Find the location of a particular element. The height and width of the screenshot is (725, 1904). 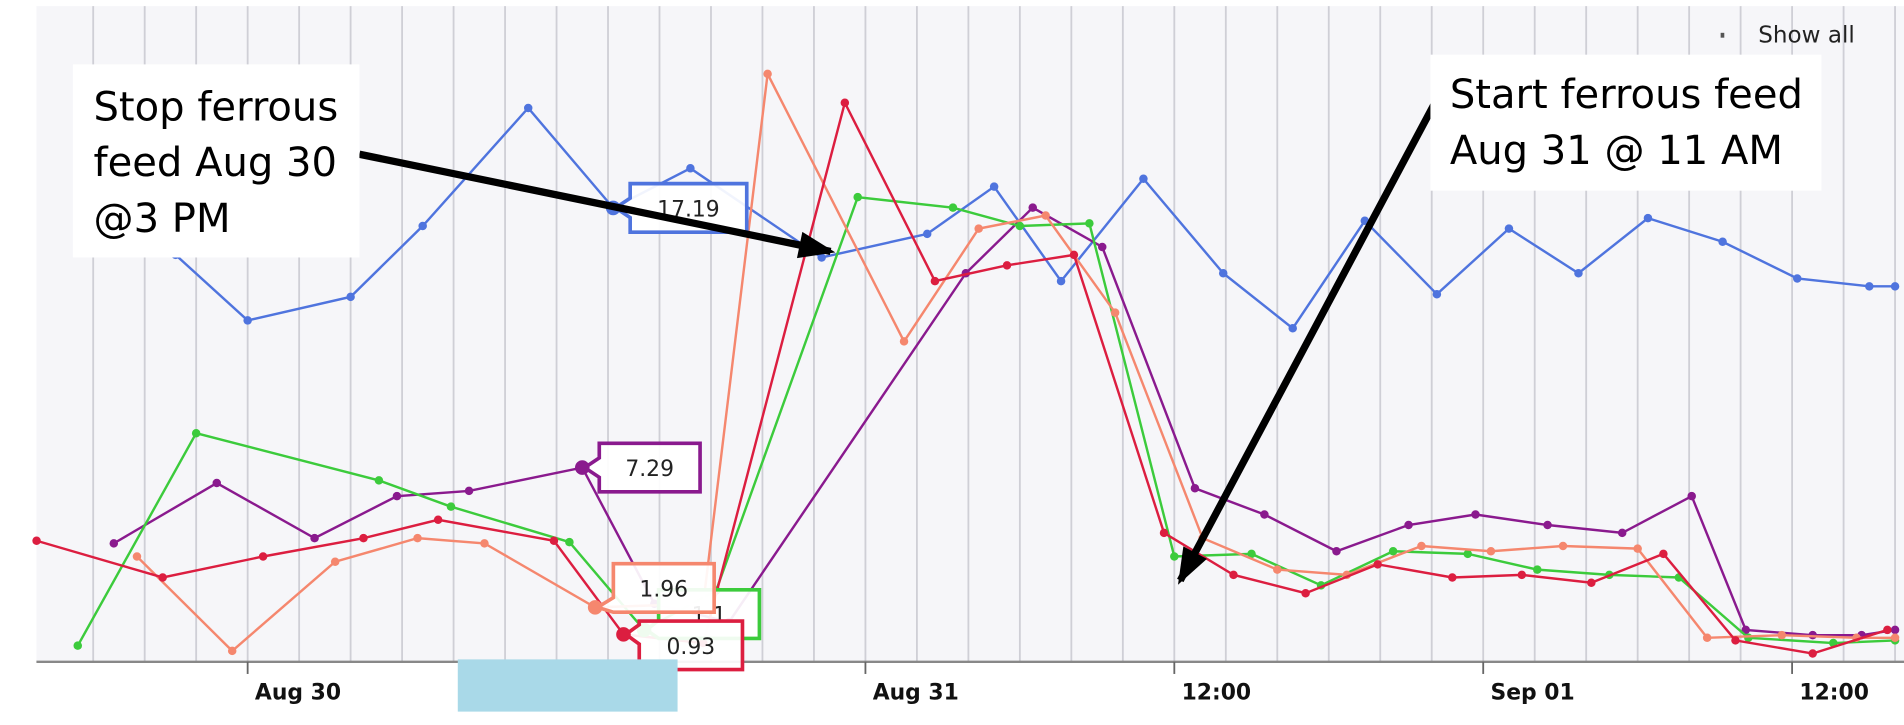

tooltip-value: 1.96 is located at coordinates (663, 589).